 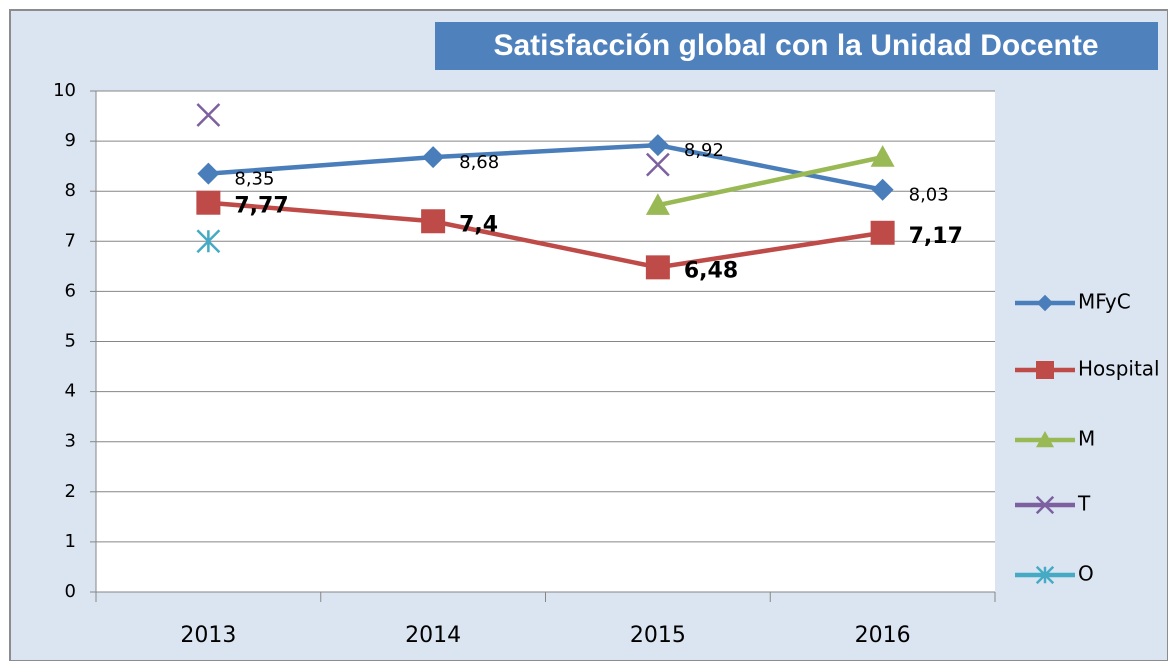 What do you see at coordinates (64, 90) in the screenshot?
I see `y-tick-label: 10` at bounding box center [64, 90].